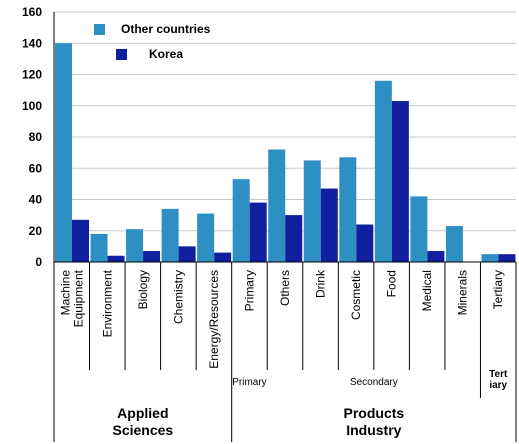 The width and height of the screenshot is (519, 444). I want to click on y-tick-label: 120, so click(32, 75).